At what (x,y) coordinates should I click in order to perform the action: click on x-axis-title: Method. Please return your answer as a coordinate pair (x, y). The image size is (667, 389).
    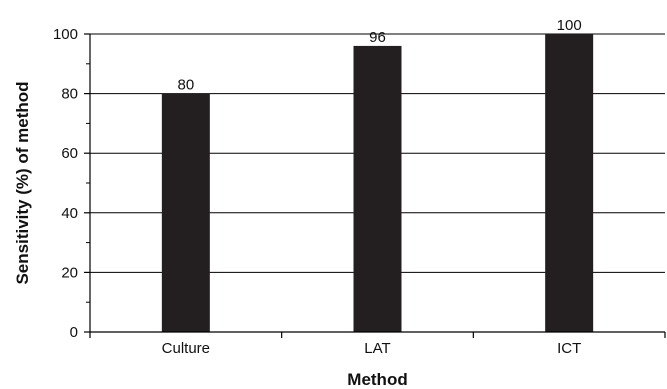
    Looking at the image, I should click on (377, 379).